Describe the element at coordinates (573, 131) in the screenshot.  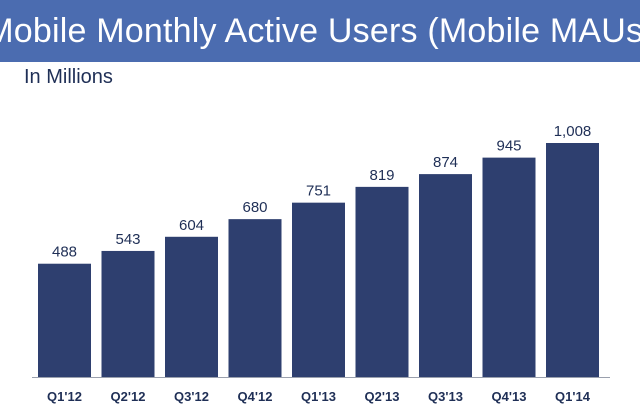
I see `value-label-8: 1,008` at that location.